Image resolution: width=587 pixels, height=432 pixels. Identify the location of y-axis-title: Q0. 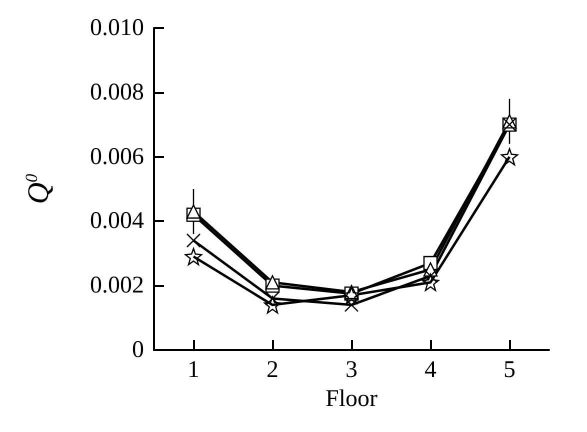
(38, 188).